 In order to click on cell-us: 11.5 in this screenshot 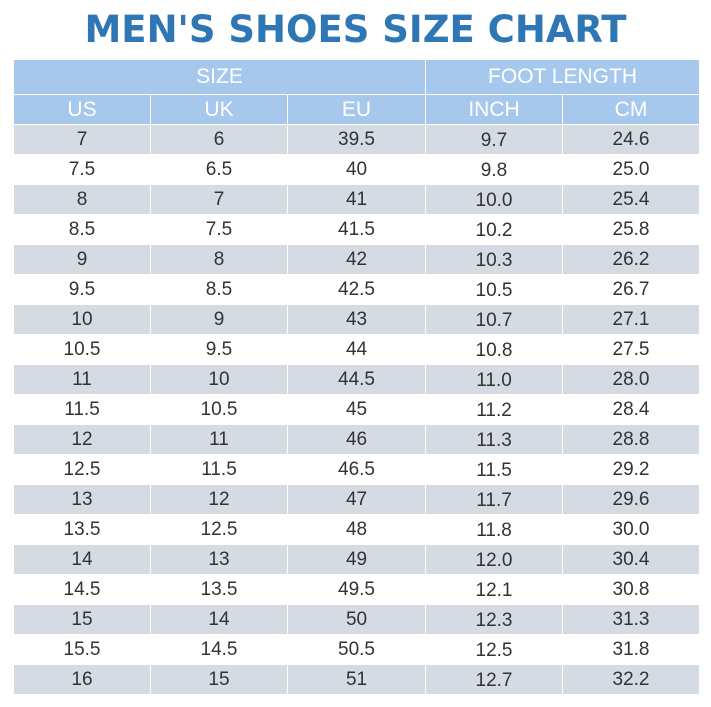, I will do `click(82, 409)`.